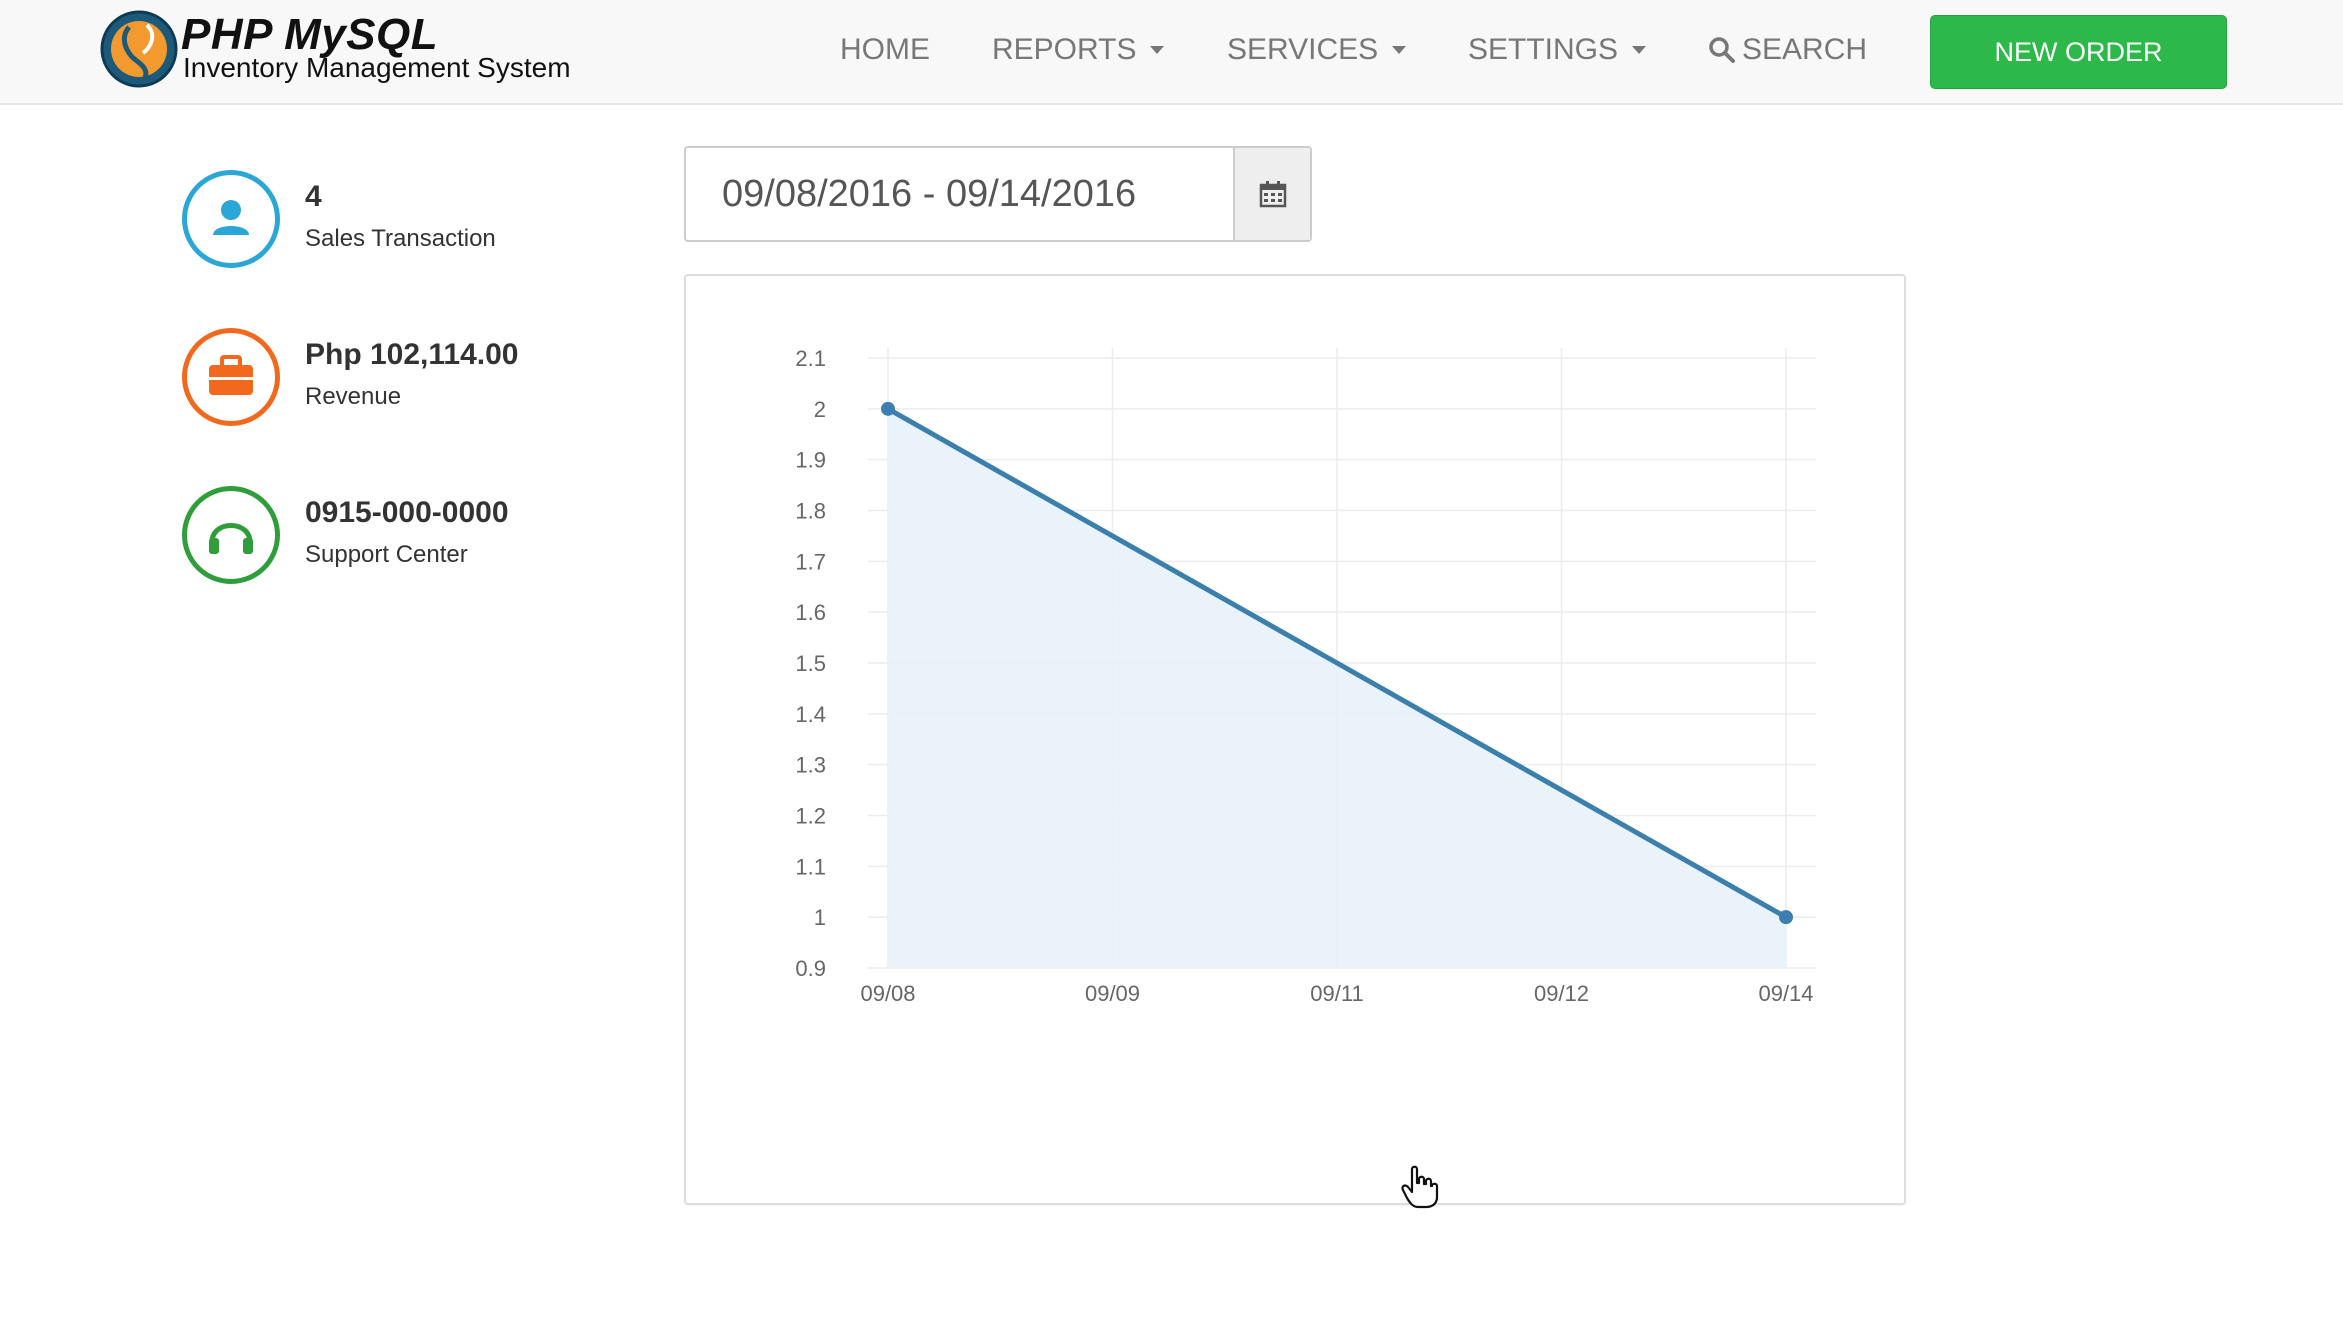  Describe the element at coordinates (810, 816) in the screenshot. I see `y-tick-label: 1.2` at that location.